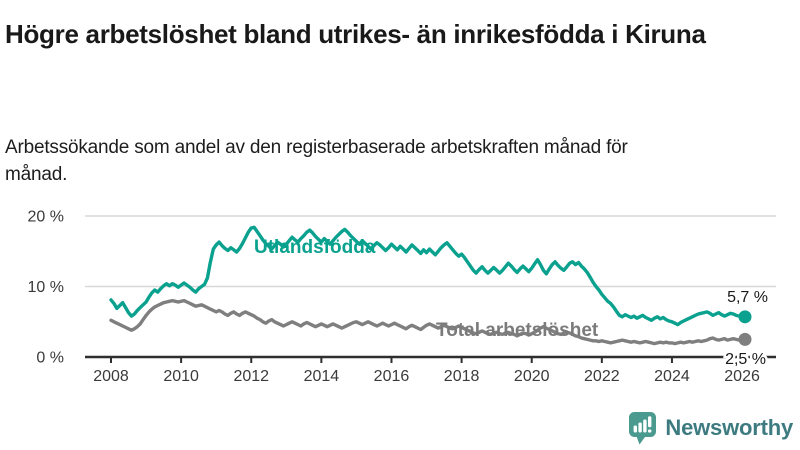 The width and height of the screenshot is (800, 450). Describe the element at coordinates (392, 376) in the screenshot. I see `x-tick-label-2016: 2016` at that location.